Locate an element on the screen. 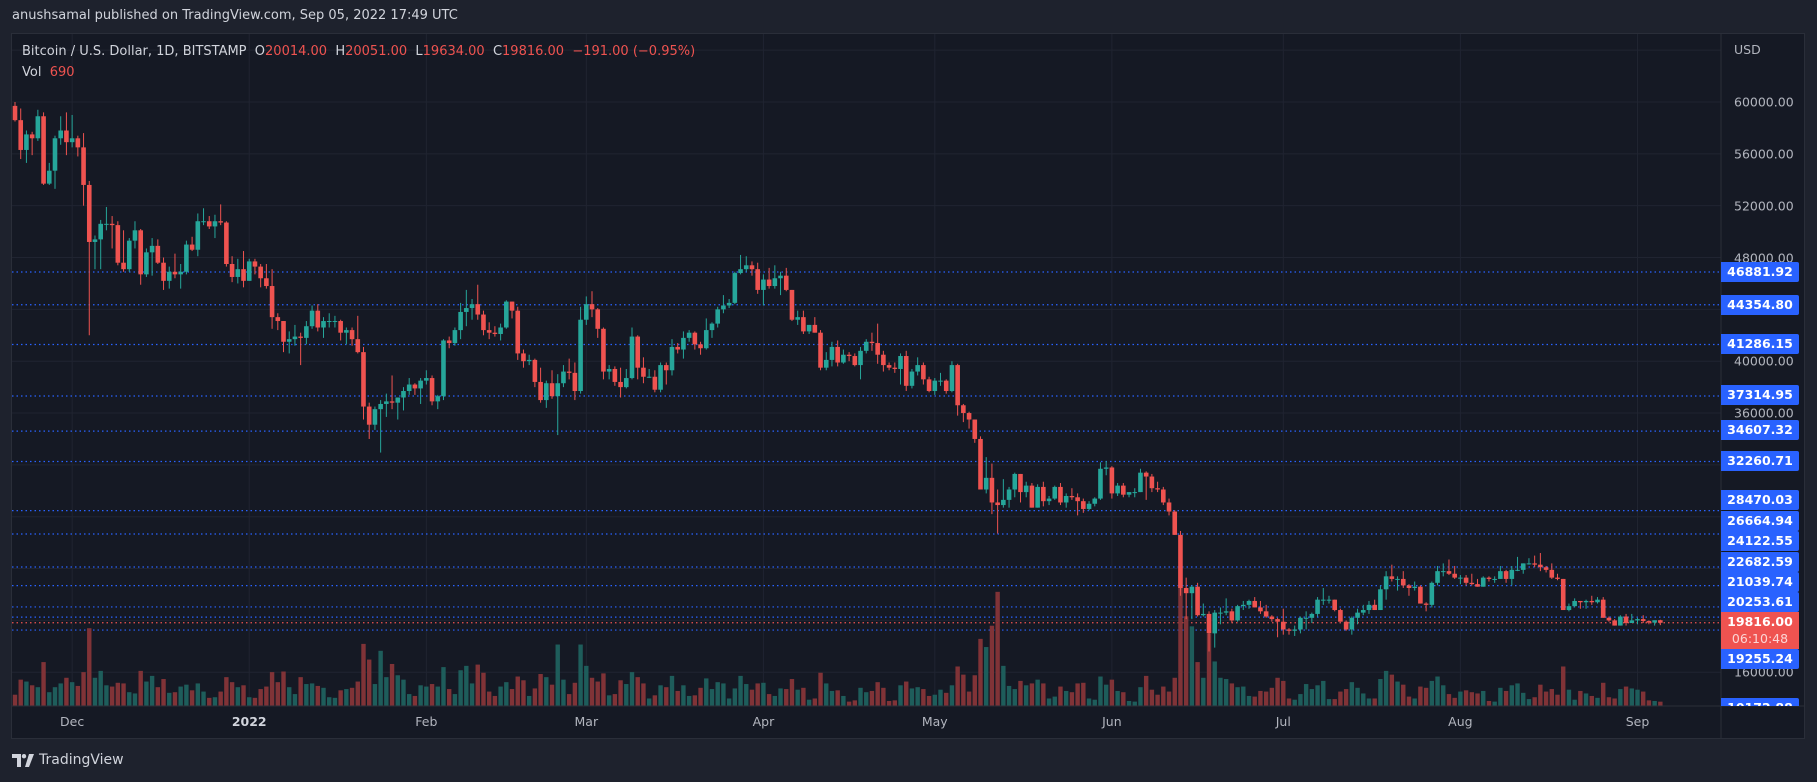 This screenshot has width=1817, height=782. time-tick-label: Feb is located at coordinates (426, 721).